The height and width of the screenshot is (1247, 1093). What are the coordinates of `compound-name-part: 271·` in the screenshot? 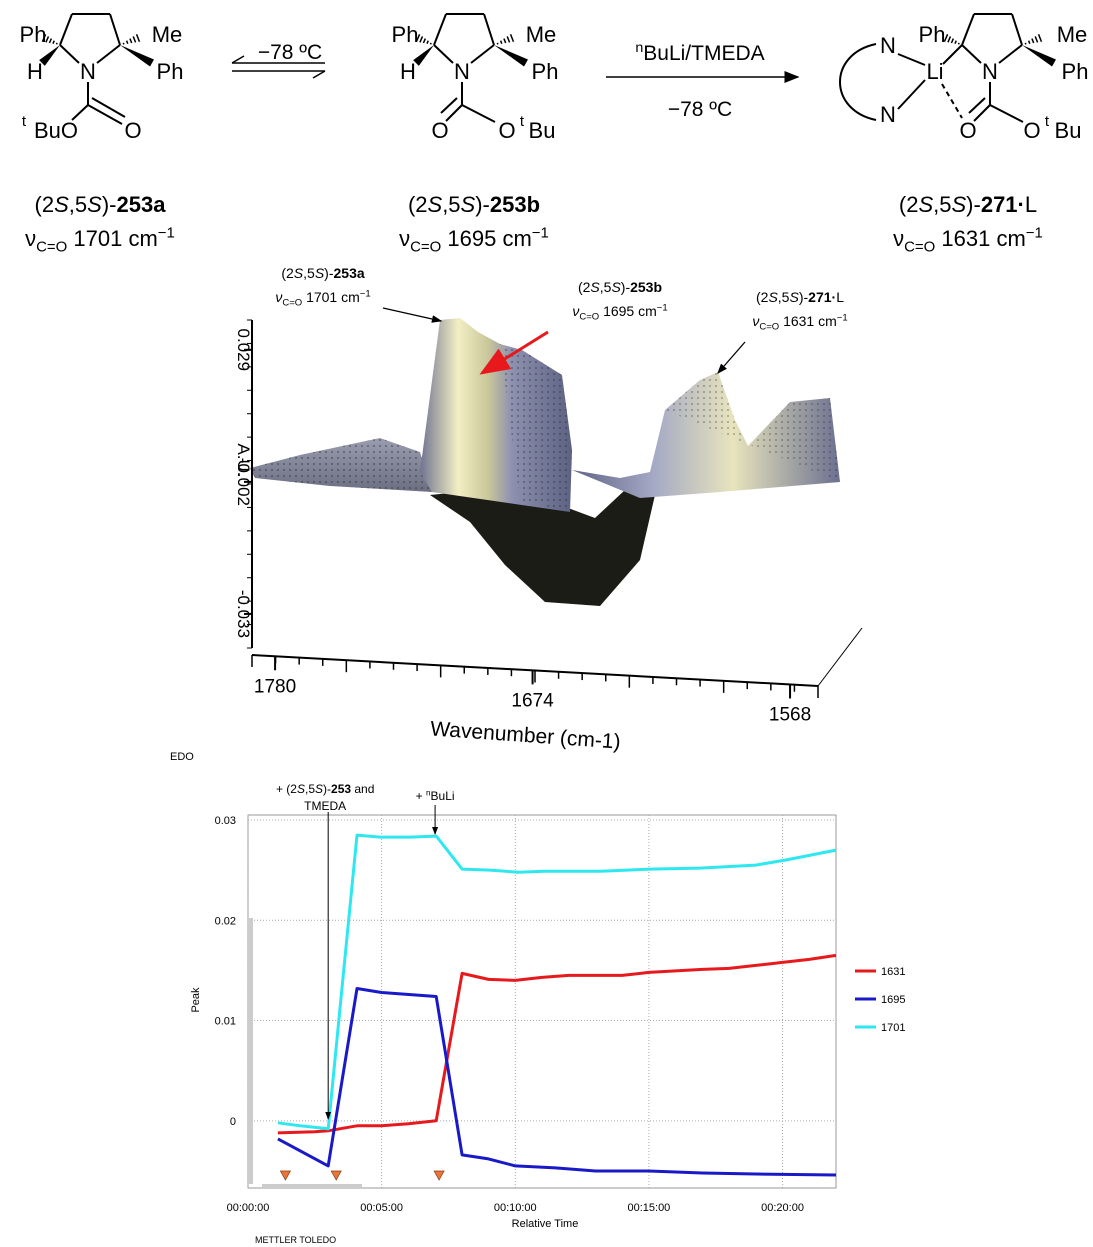 It's located at (1003, 204).